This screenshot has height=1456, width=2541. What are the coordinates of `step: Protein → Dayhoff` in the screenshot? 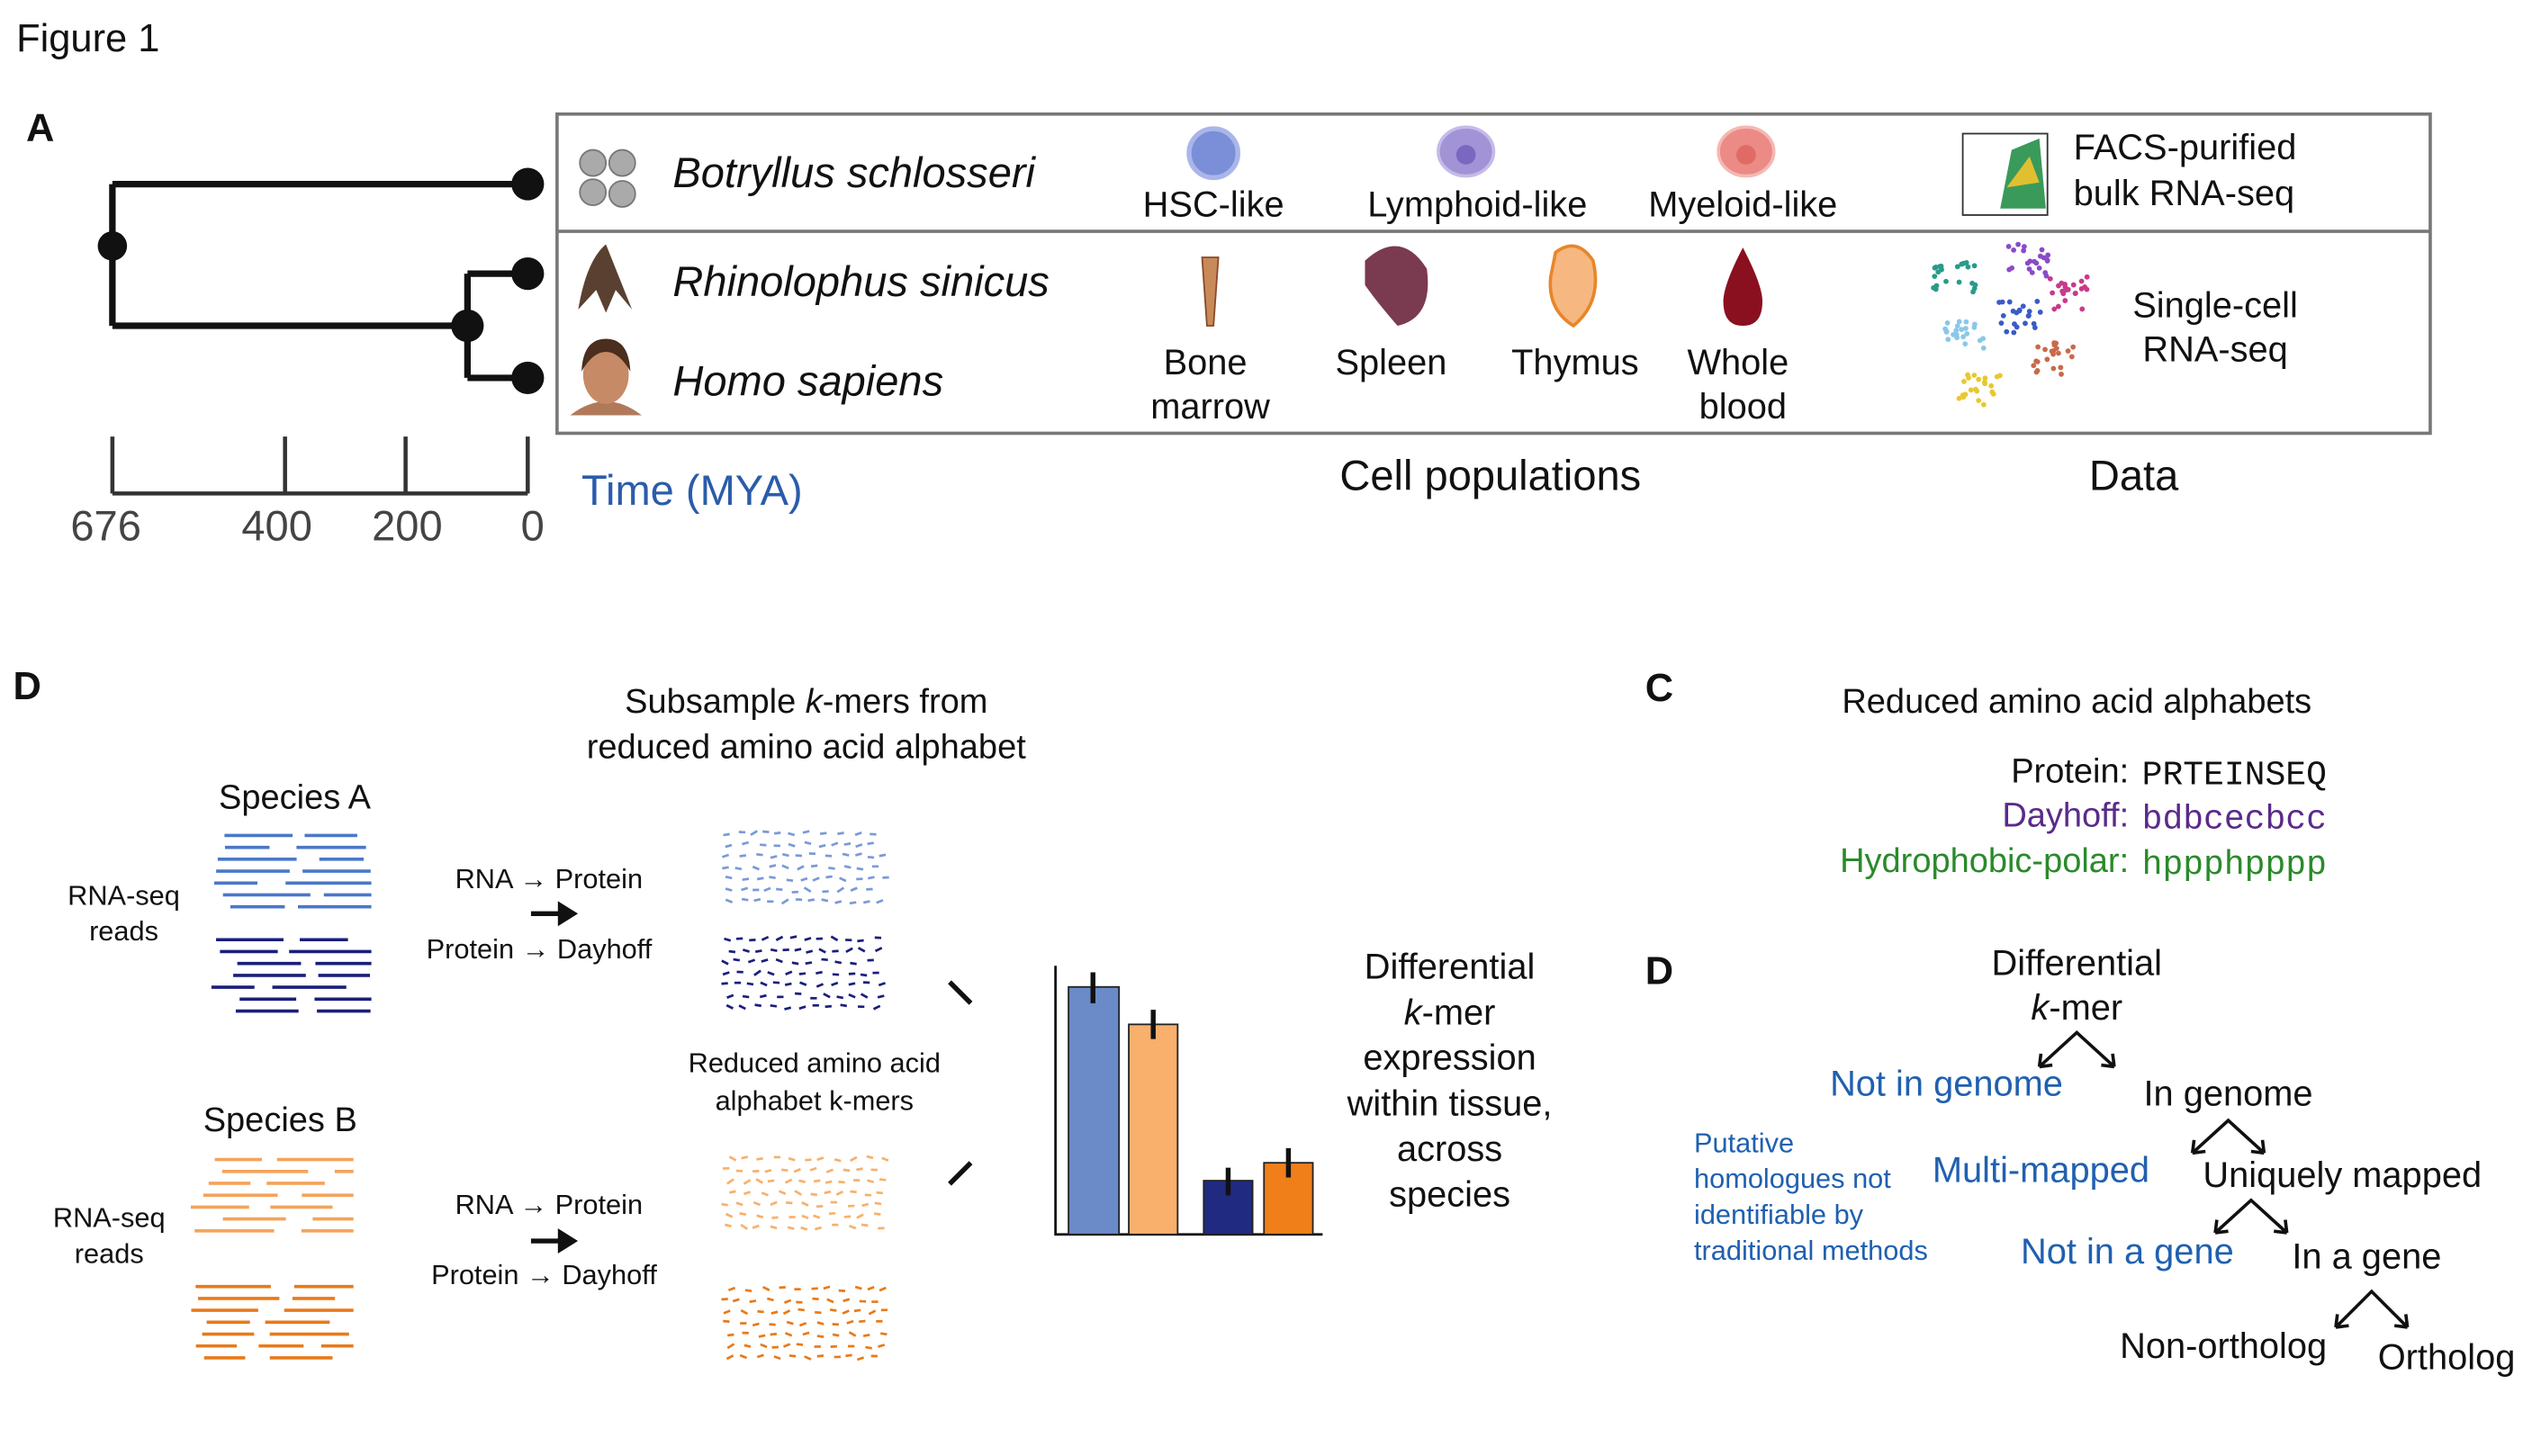 It's located at (544, 1274).